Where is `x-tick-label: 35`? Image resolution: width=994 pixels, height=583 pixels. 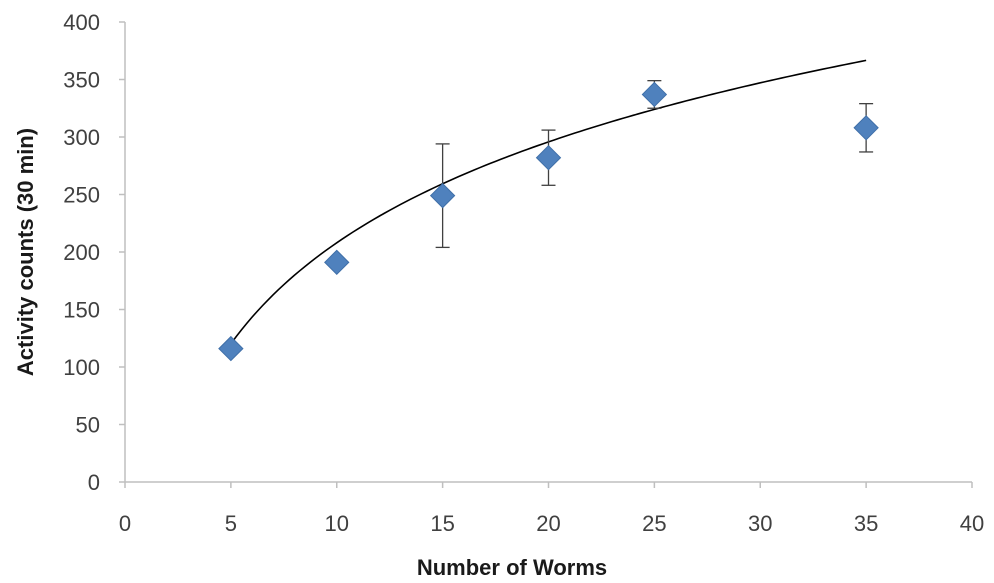 x-tick-label: 35 is located at coordinates (866, 523).